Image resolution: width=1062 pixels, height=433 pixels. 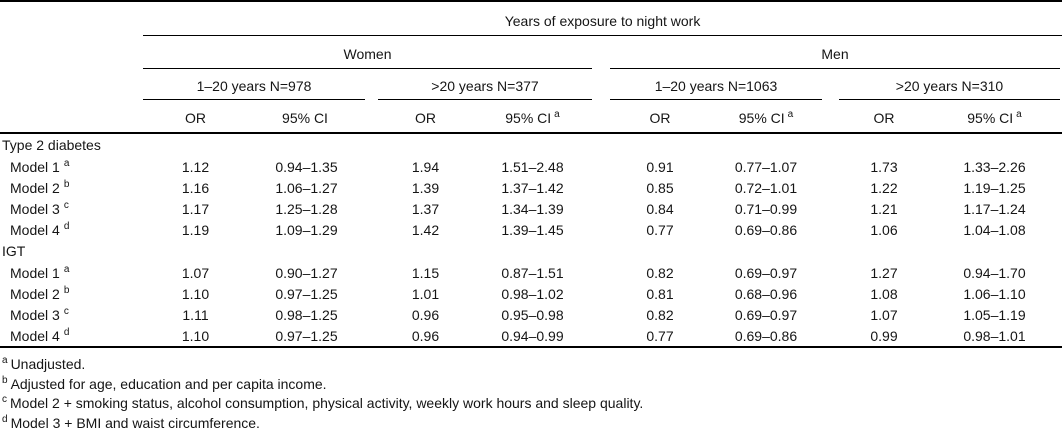 What do you see at coordinates (994, 293) in the screenshot?
I see `ci-value: 1.06–1.10` at bounding box center [994, 293].